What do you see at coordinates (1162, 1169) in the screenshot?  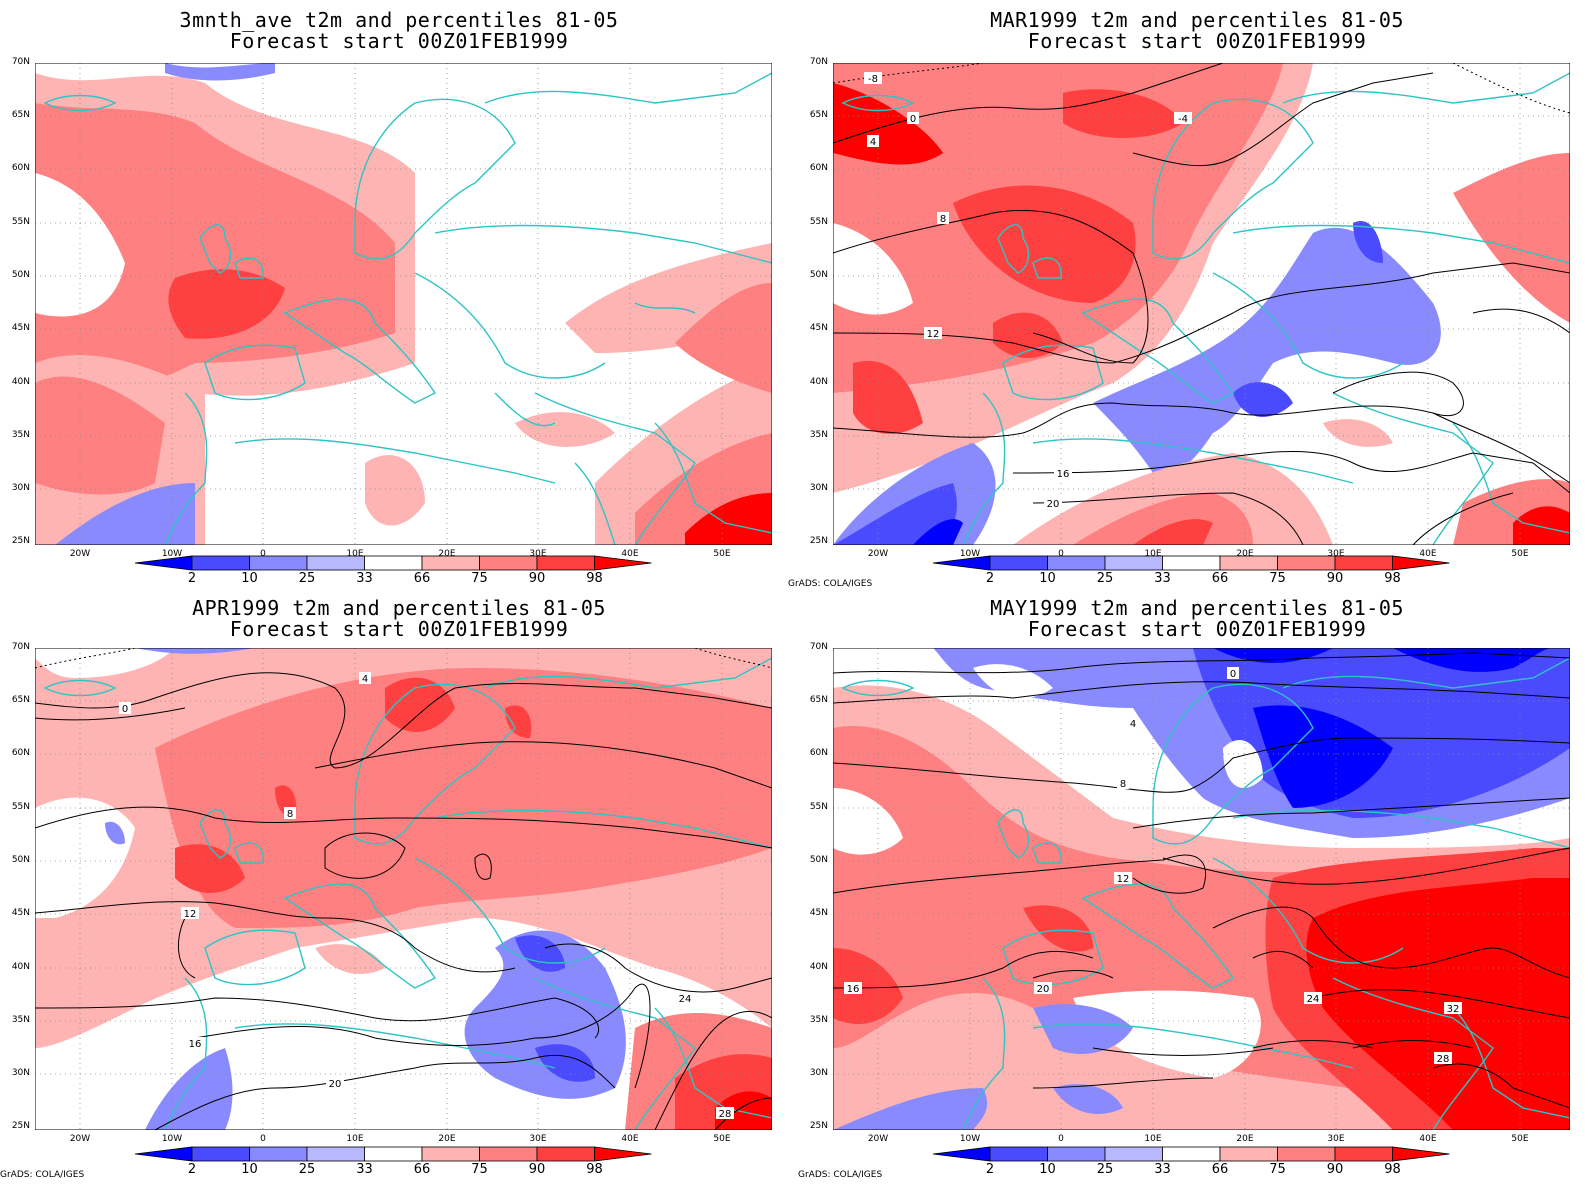 I see `colorbar-label: 33` at bounding box center [1162, 1169].